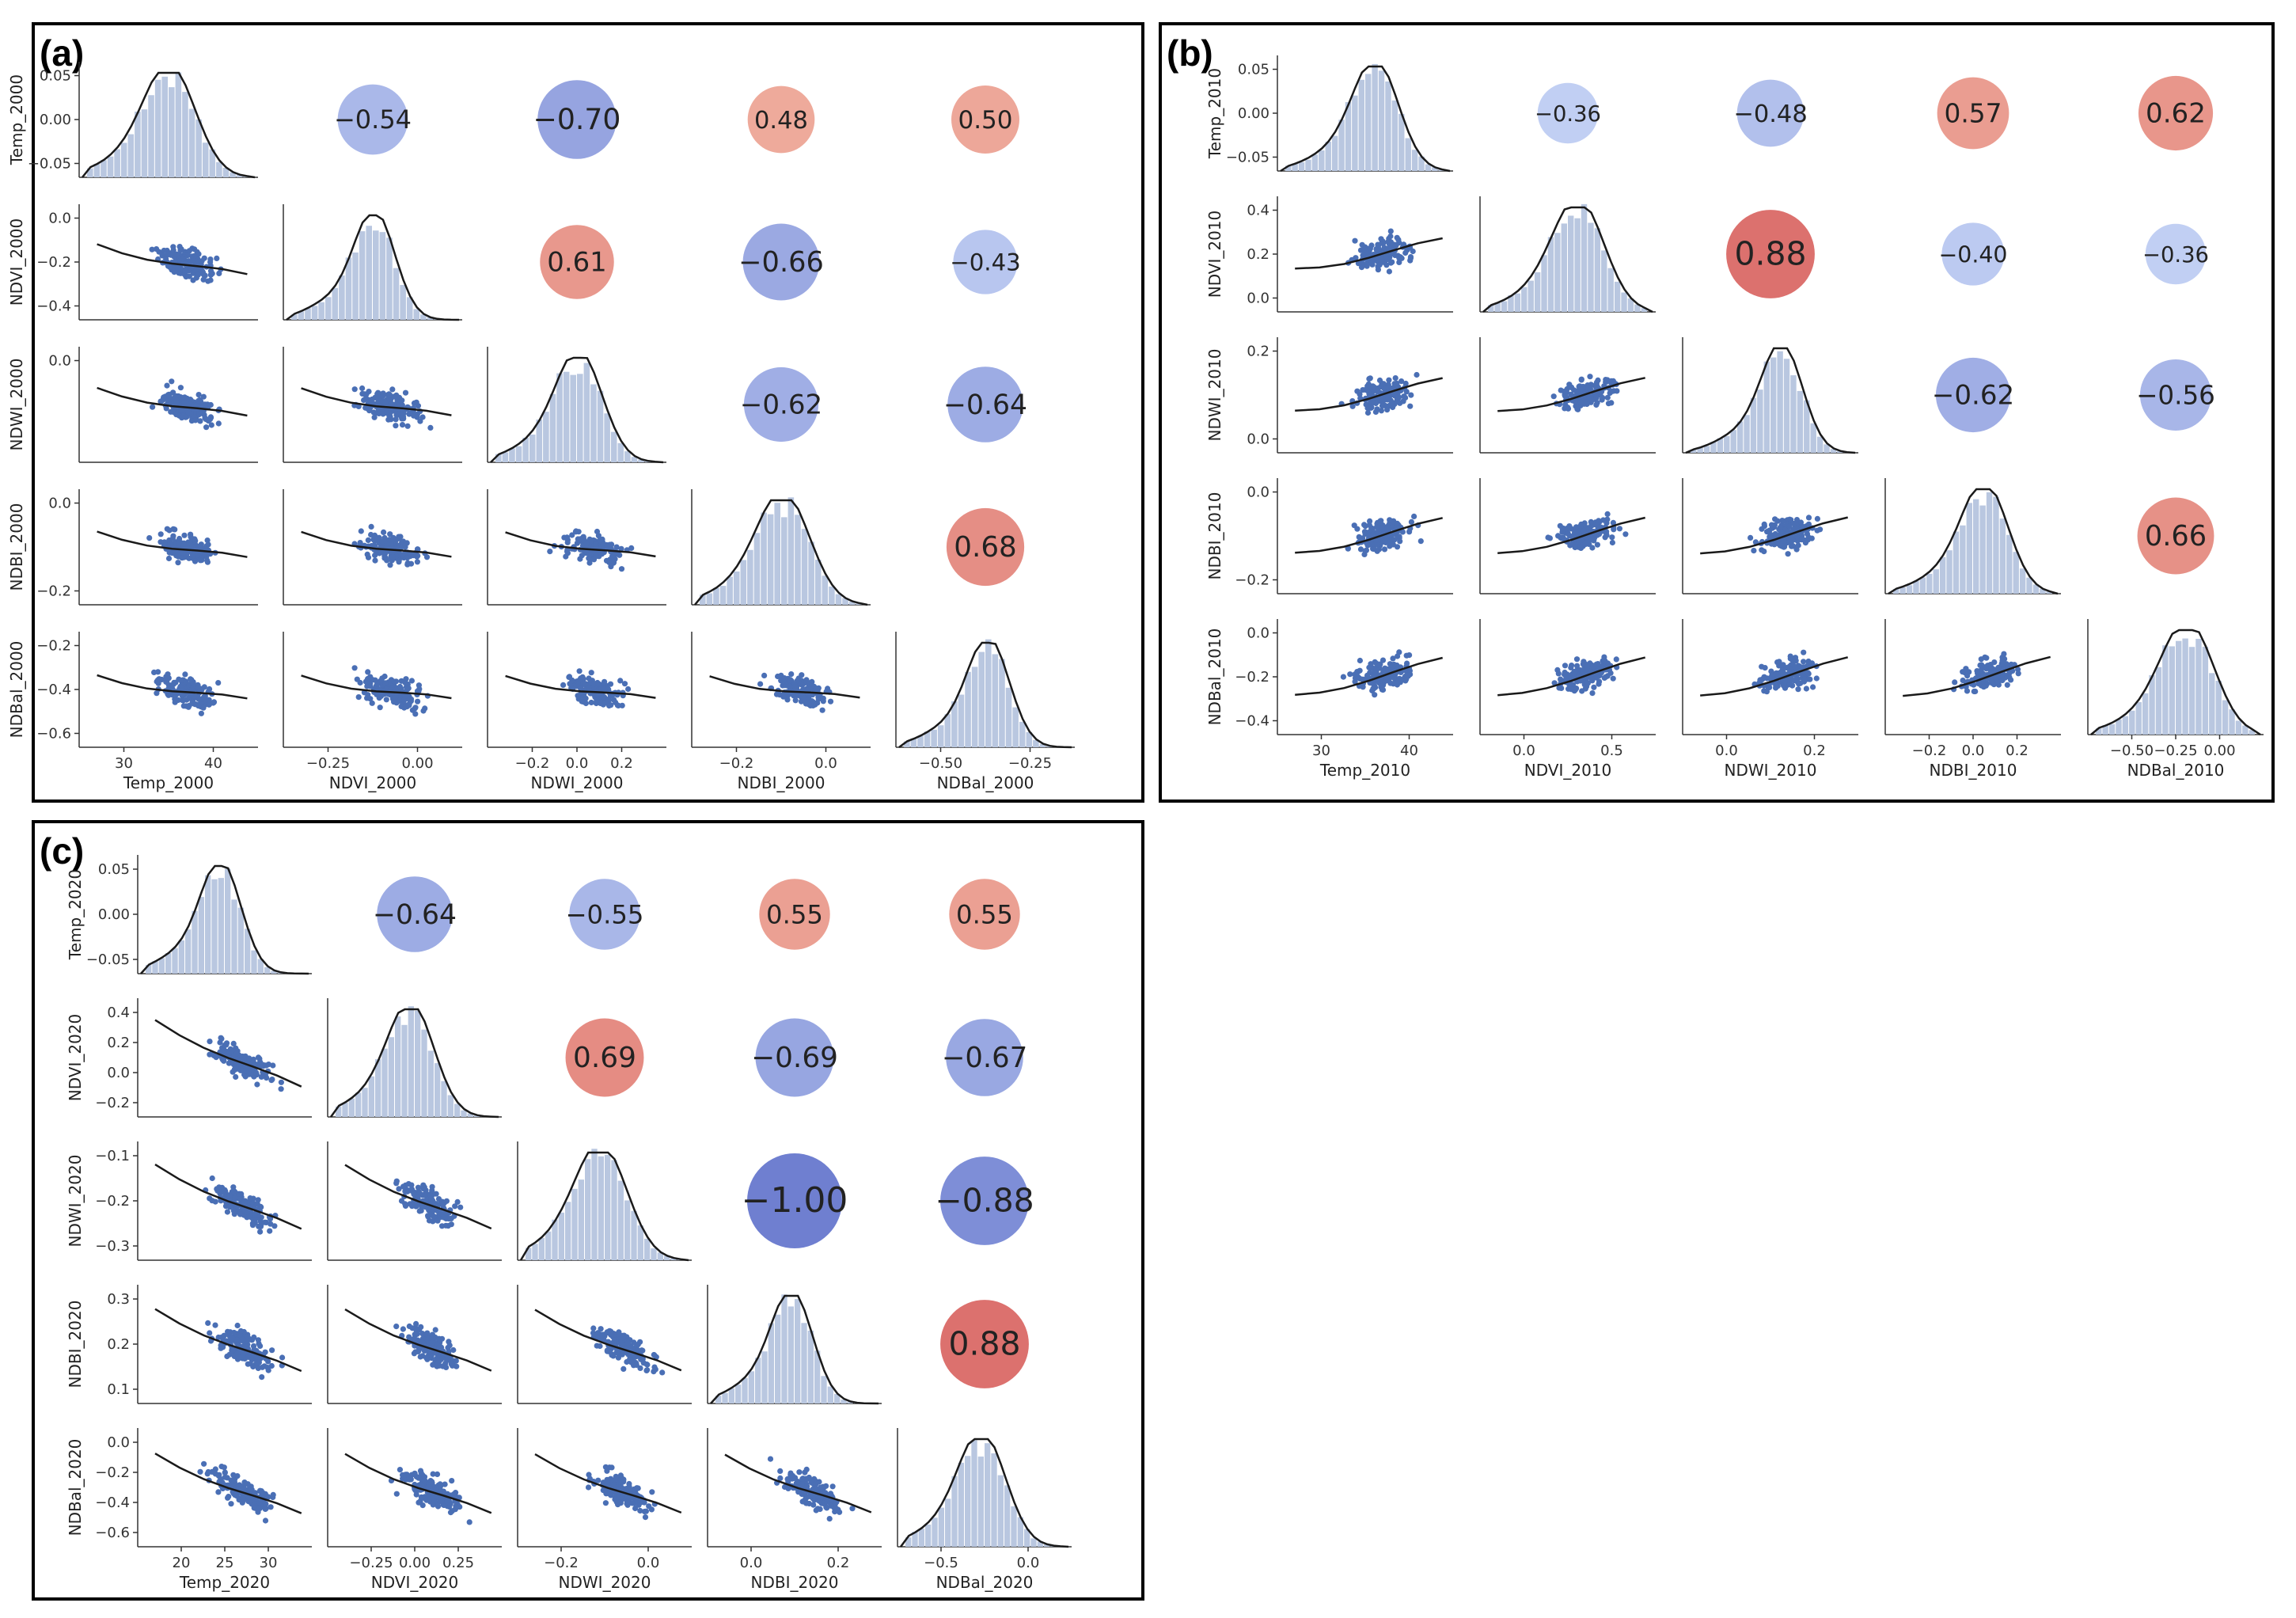  What do you see at coordinates (985, 405) in the screenshot?
I see `correlation-value: −0.64` at bounding box center [985, 405].